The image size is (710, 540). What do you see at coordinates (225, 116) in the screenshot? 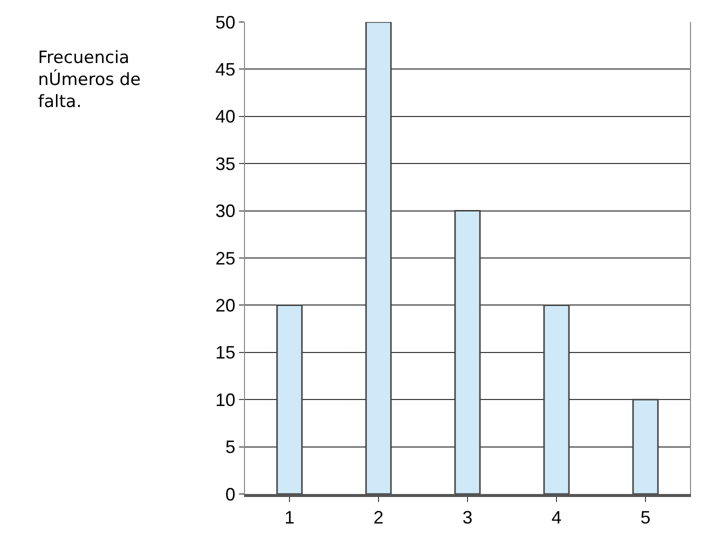
I see `y-tick-label: 40` at bounding box center [225, 116].